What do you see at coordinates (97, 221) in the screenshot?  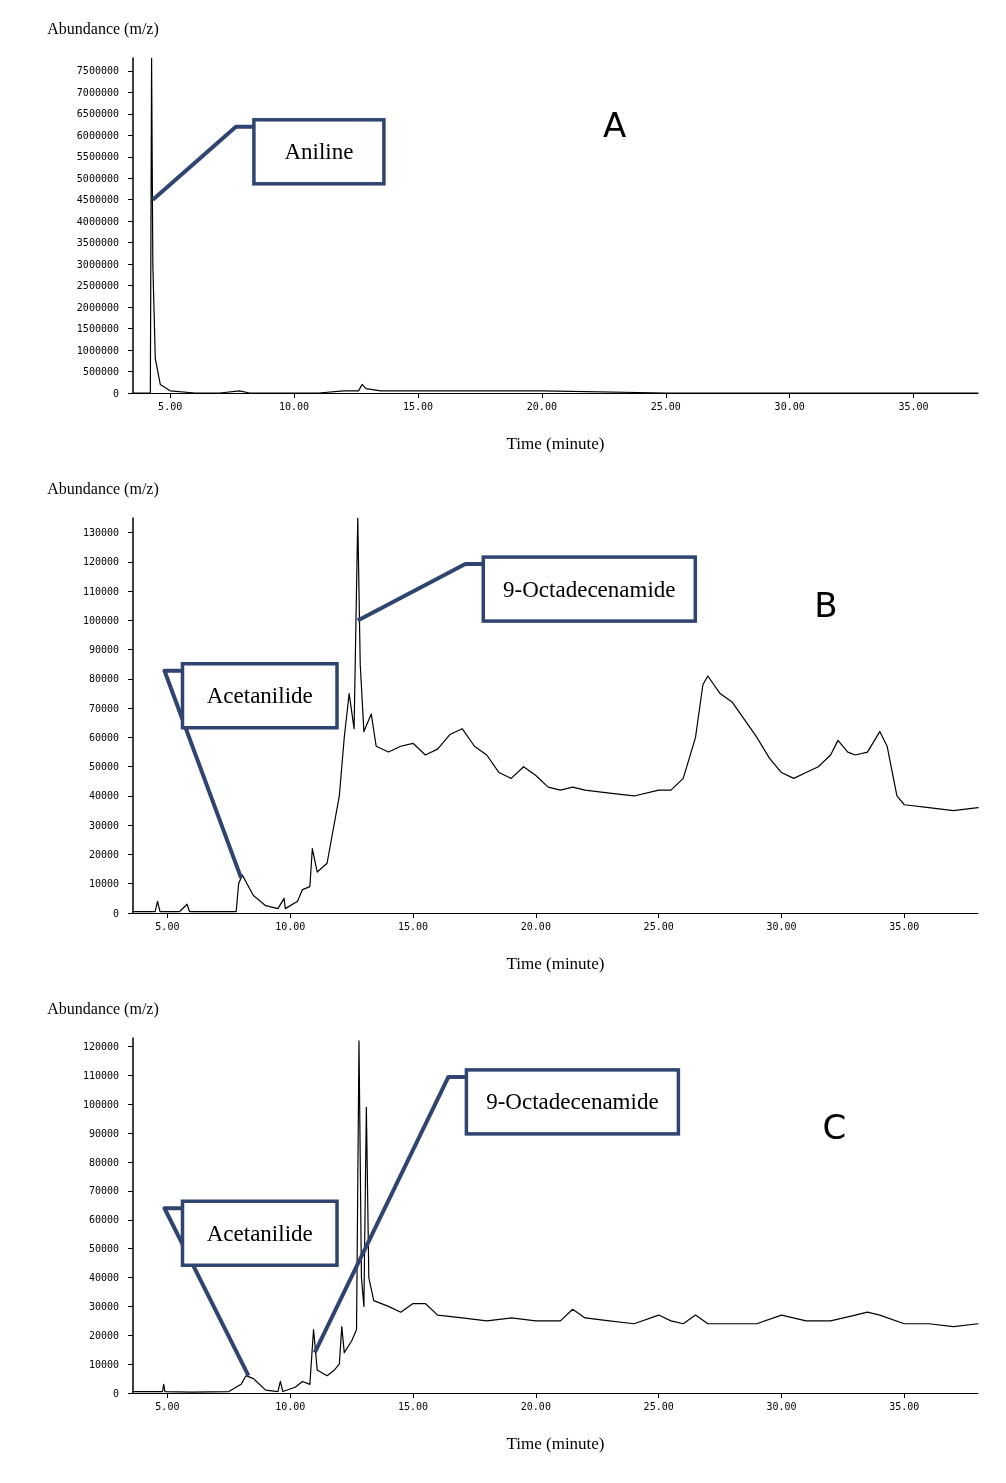 I see `y-tick-label: 4000000` at bounding box center [97, 221].